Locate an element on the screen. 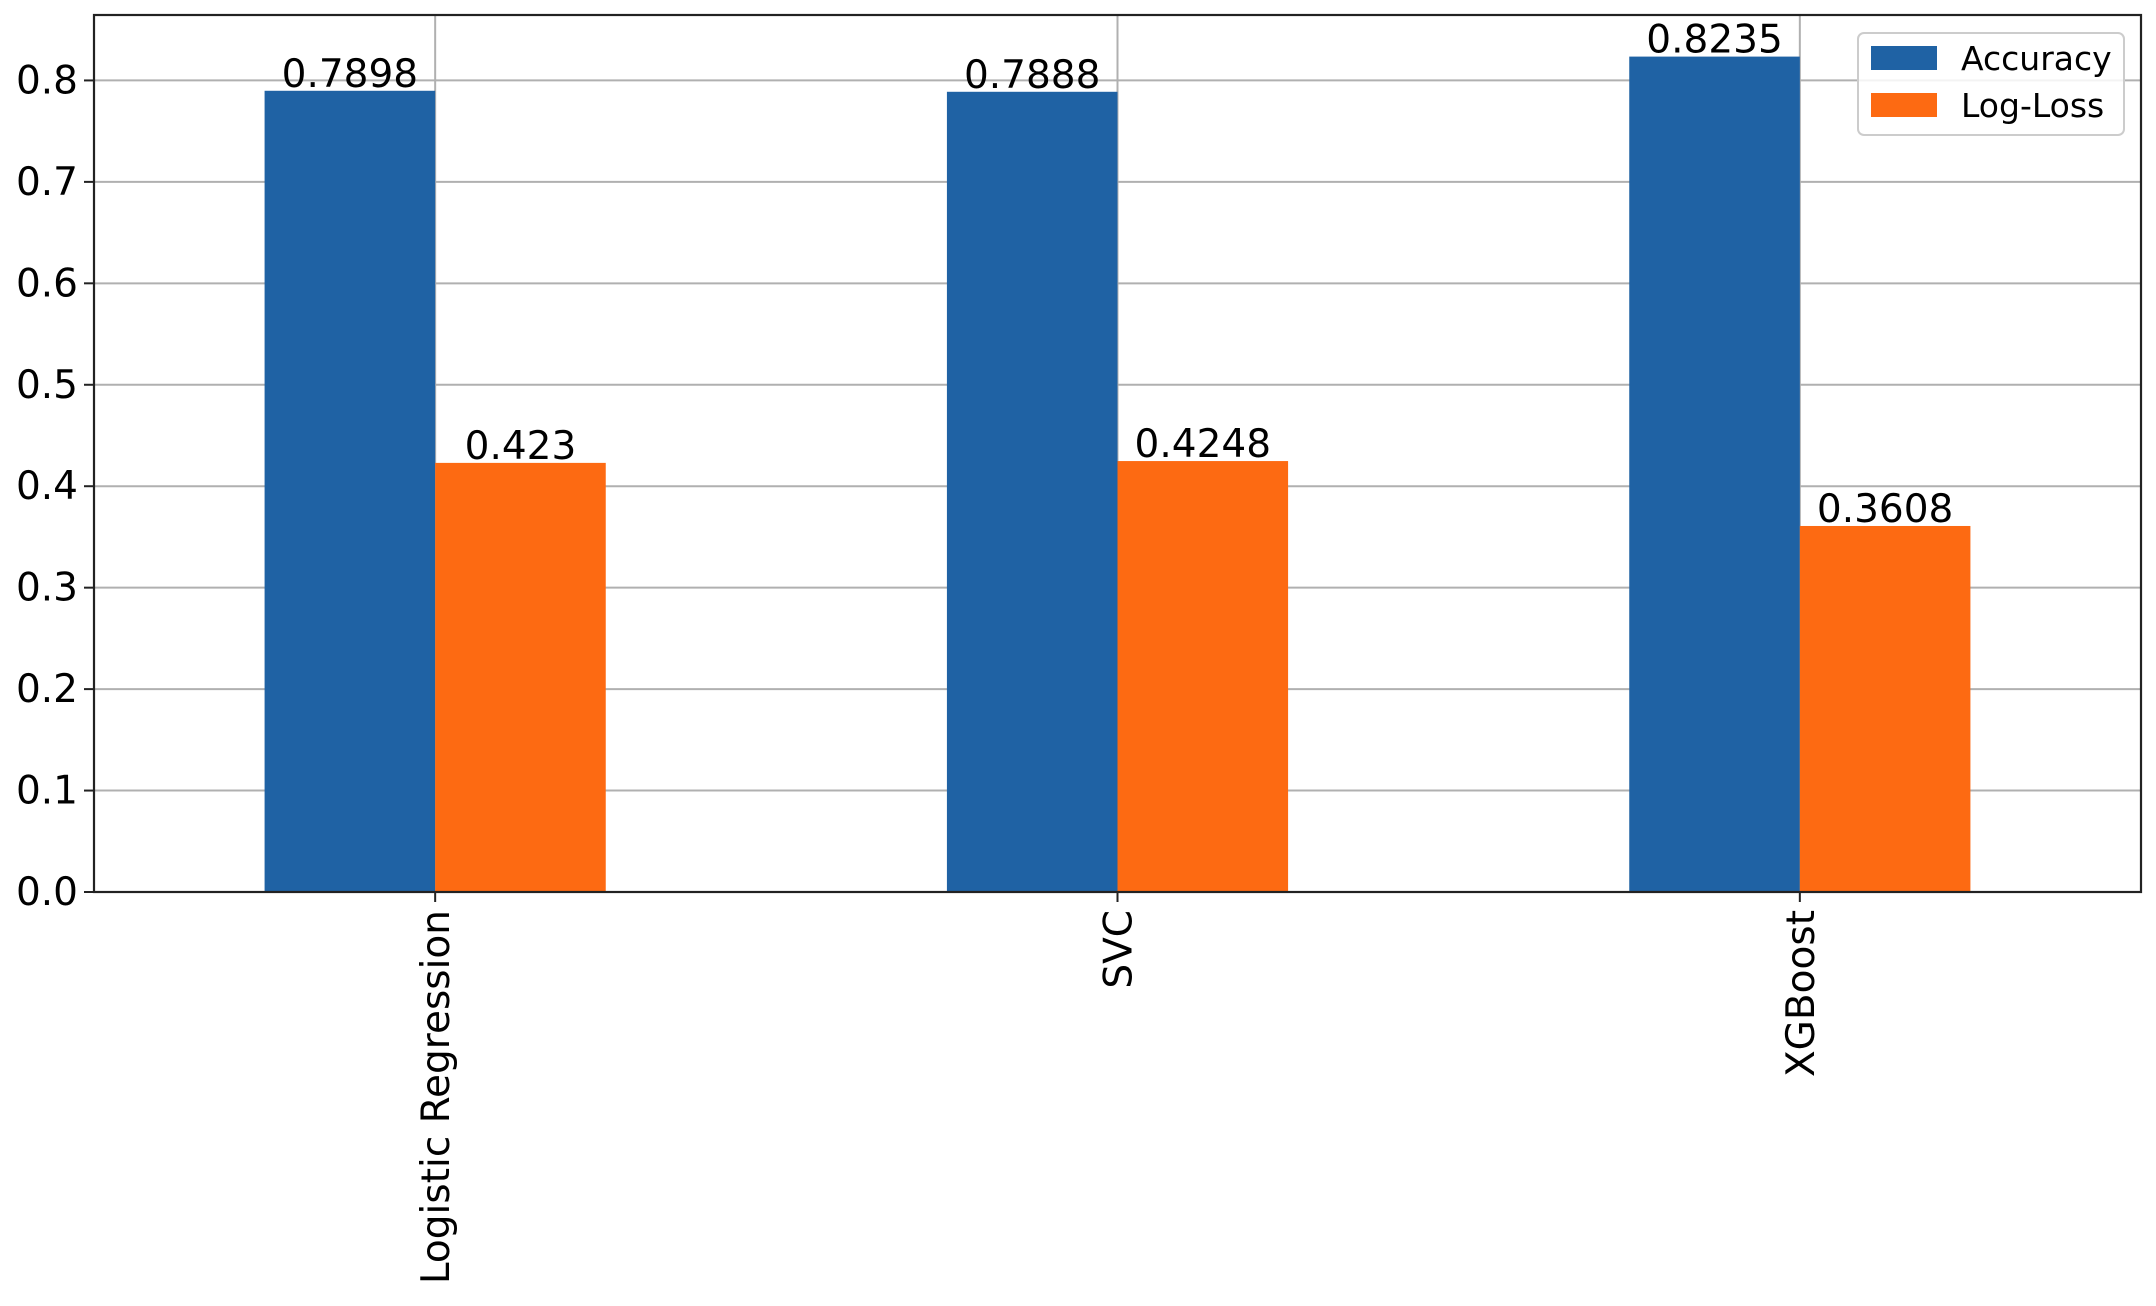  x-tick-label: SVC is located at coordinates (1119, 949).